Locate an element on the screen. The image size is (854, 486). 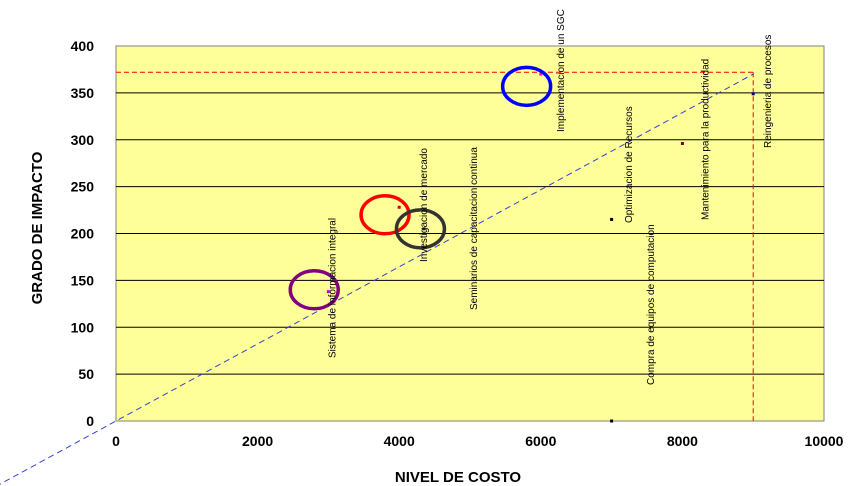
x-tick-labels: 0 2000 4000 6000 8000 10000 is located at coordinates (478, 441).